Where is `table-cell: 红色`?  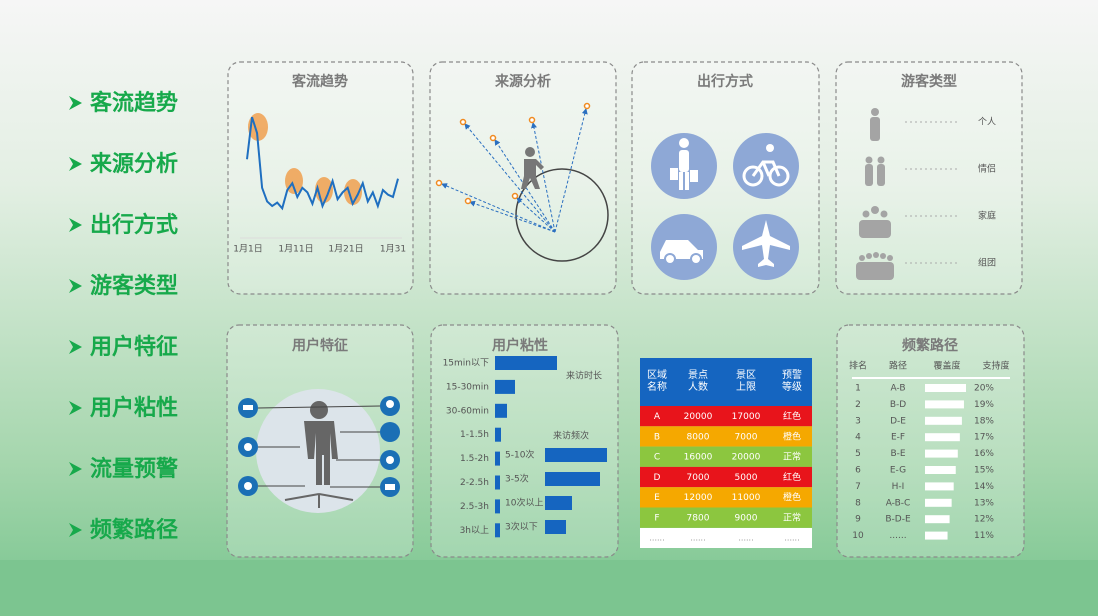 table-cell: 红色 is located at coordinates (792, 477).